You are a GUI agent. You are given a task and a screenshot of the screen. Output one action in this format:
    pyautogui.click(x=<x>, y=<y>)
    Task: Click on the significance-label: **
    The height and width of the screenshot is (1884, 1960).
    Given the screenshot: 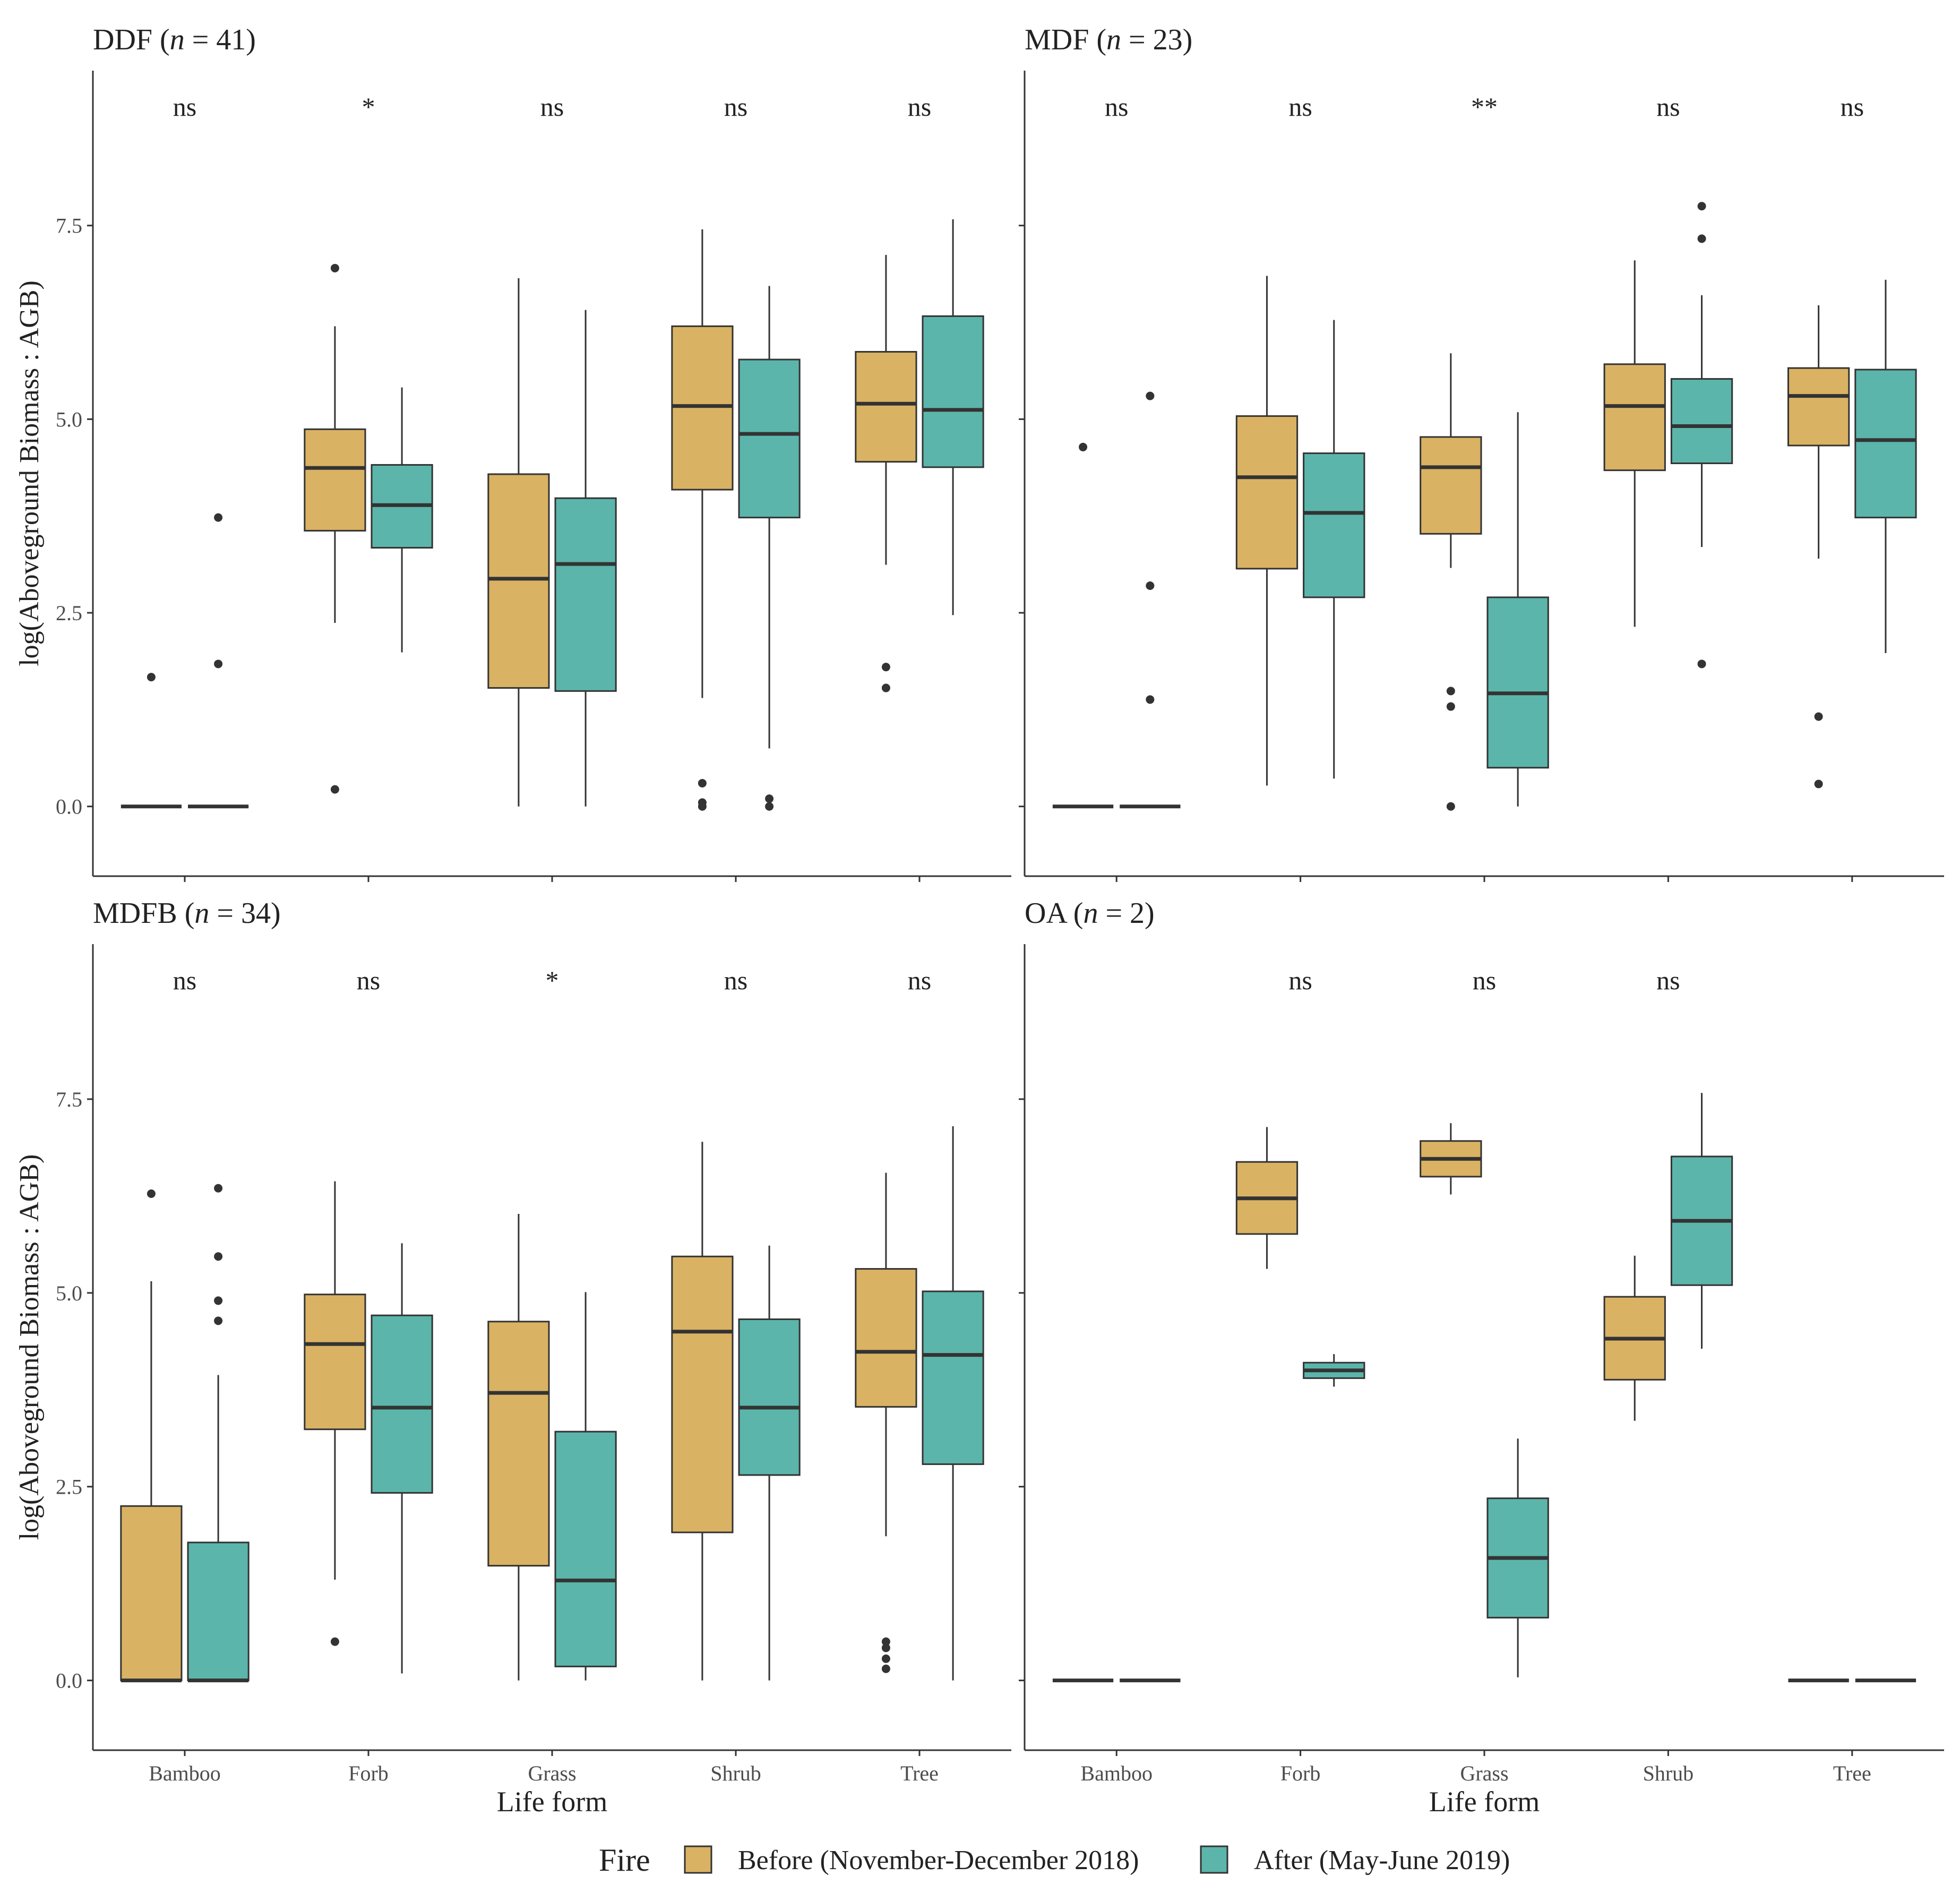 What is the action you would take?
    pyautogui.click(x=1485, y=107)
    